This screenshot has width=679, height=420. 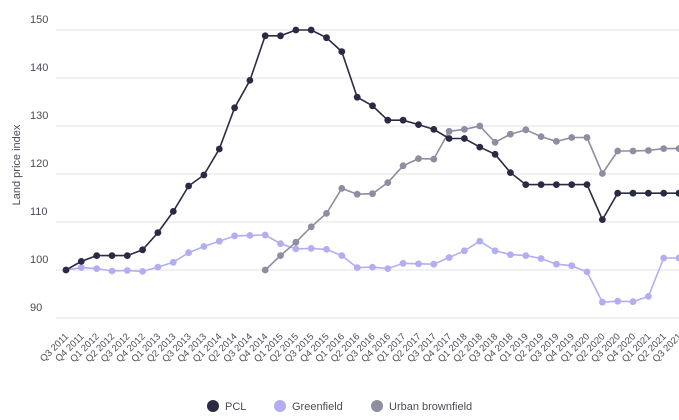 I want to click on y-axis-title: Land price index, so click(x=17, y=164).